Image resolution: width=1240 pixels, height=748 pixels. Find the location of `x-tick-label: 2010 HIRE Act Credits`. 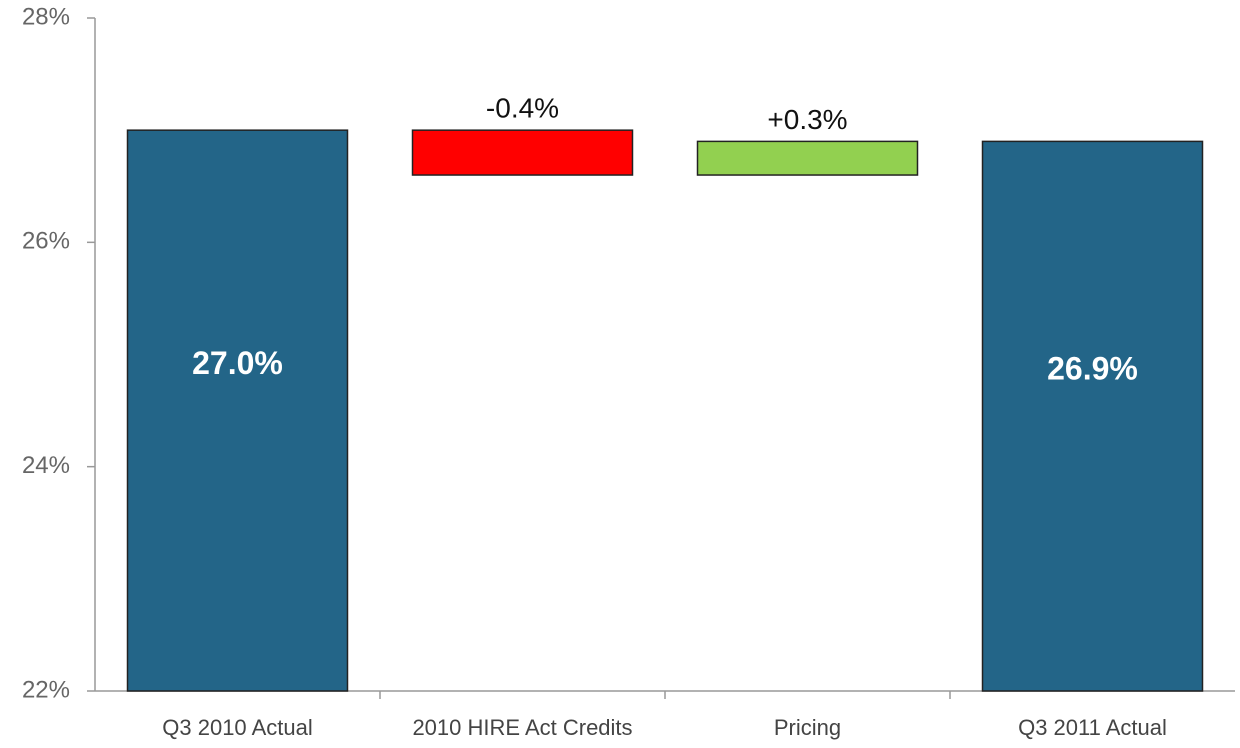

x-tick-label: 2010 HIRE Act Credits is located at coordinates (522, 727).